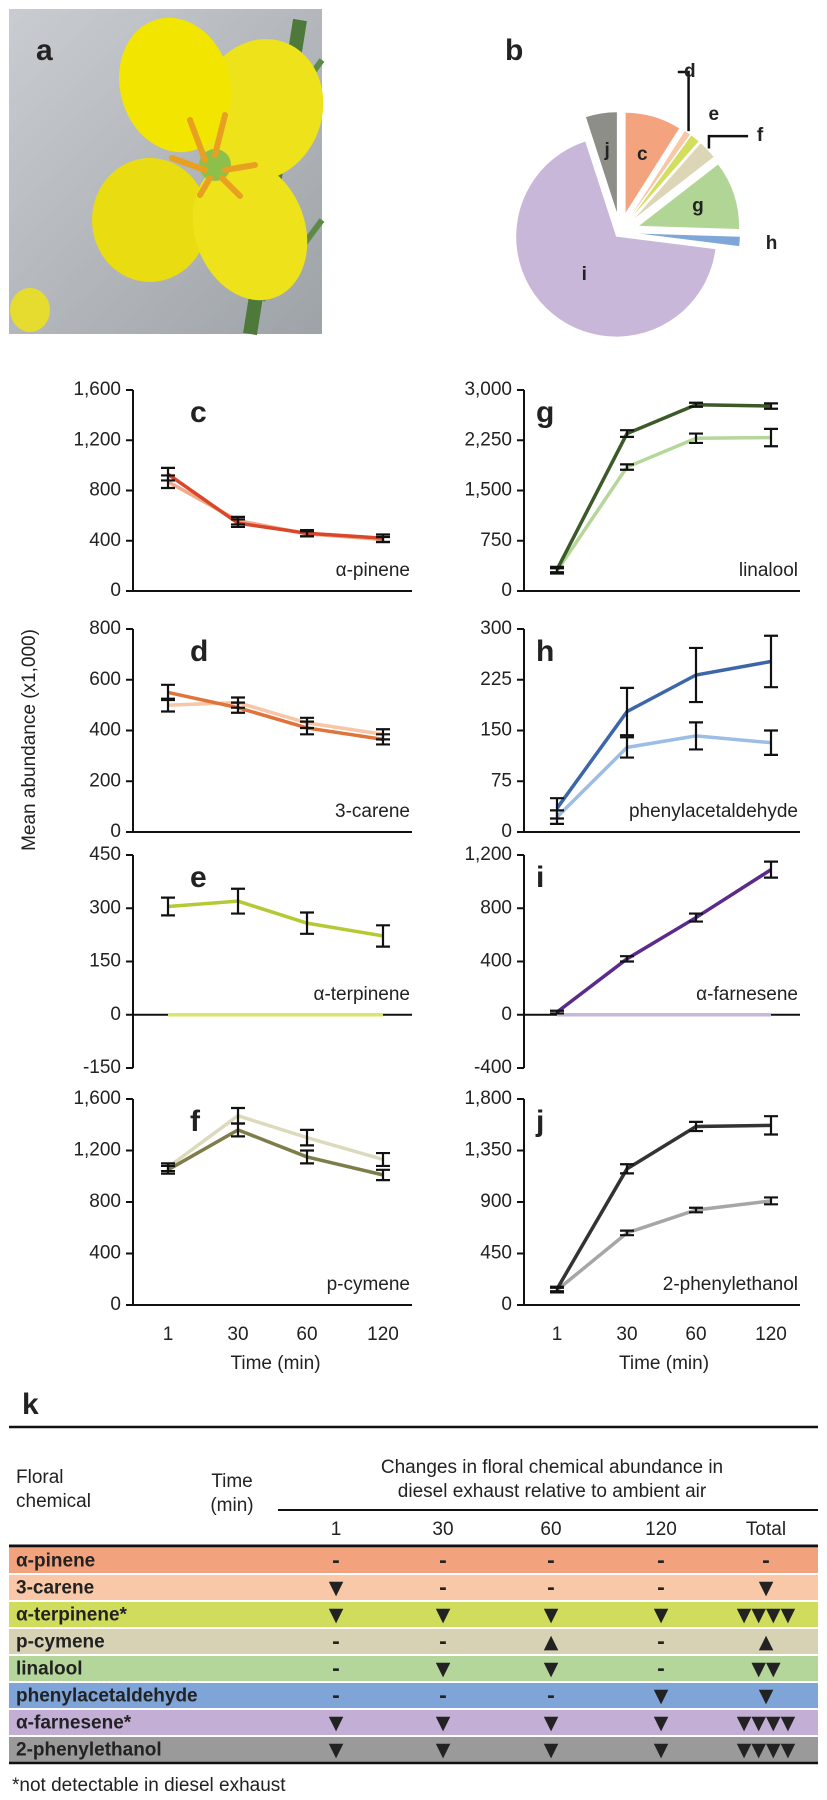 The width and height of the screenshot is (827, 1800). What do you see at coordinates (361, 994) in the screenshot?
I see `compound-label: α-terpinene` at bounding box center [361, 994].